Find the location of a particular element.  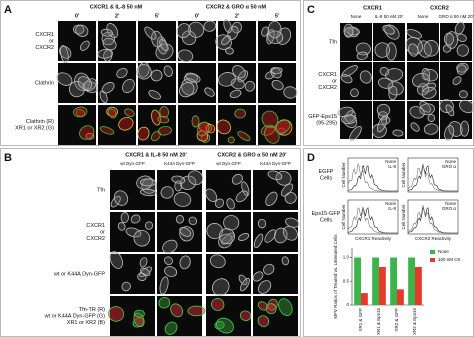

legend-label: GRO α is located at coordinates (449, 208).